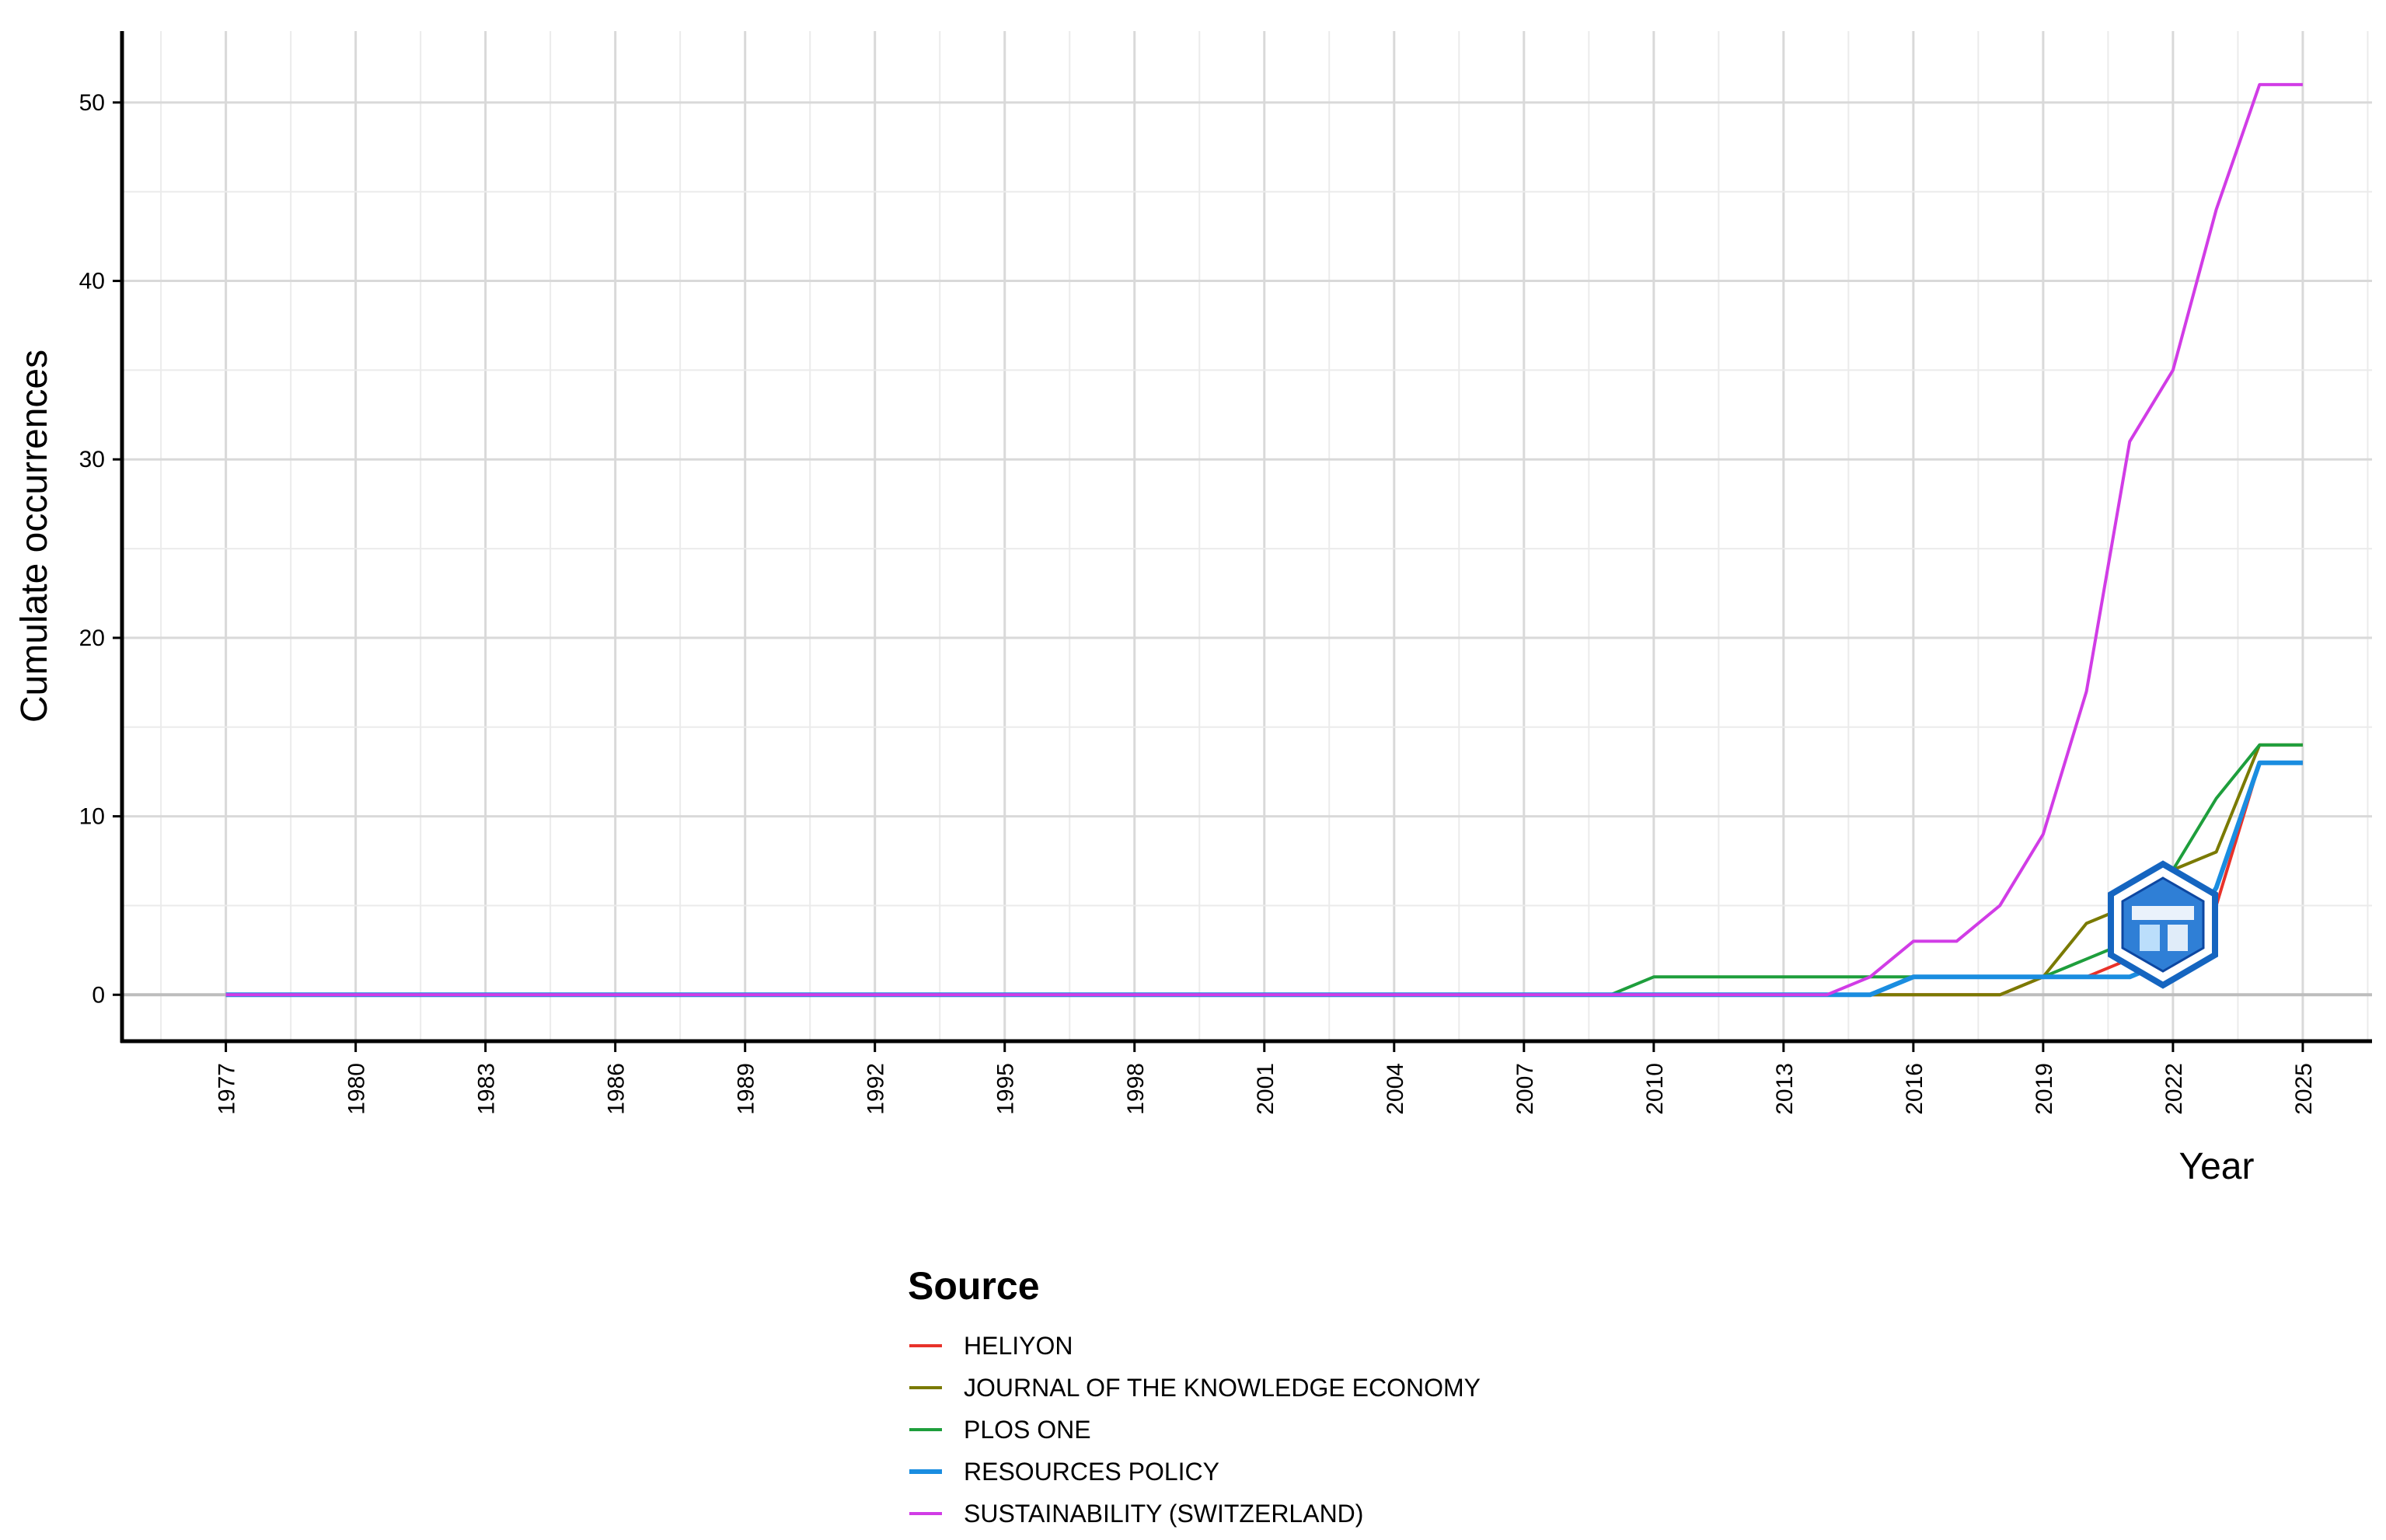  Describe the element at coordinates (1136, 1089) in the screenshot. I see `x-tick-label: 1998` at that location.